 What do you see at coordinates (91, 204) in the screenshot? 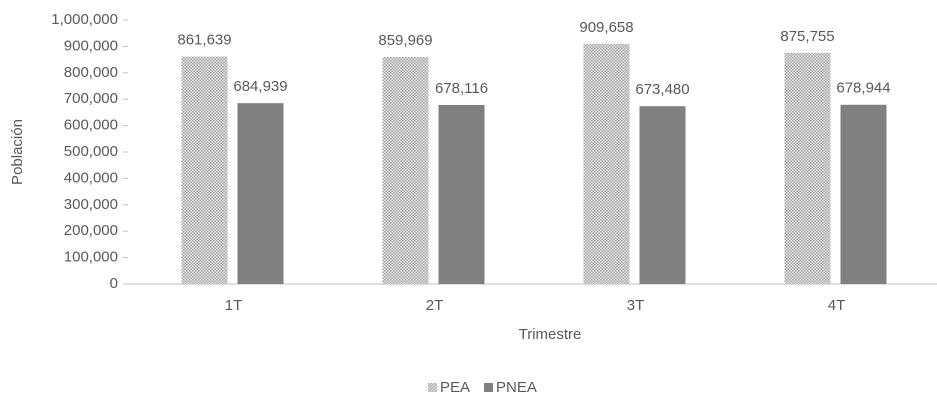
I see `y-tick-label: 300,000` at bounding box center [91, 204].